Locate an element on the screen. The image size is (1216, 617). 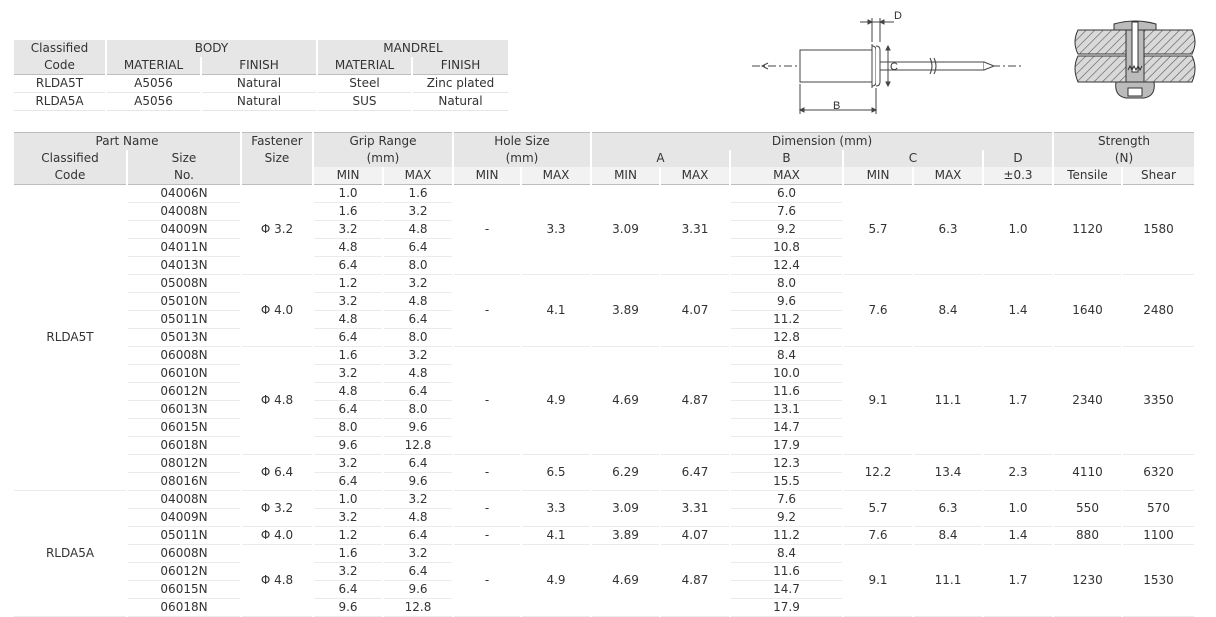
rivet-section-diagram is located at coordinates (1135, 59).